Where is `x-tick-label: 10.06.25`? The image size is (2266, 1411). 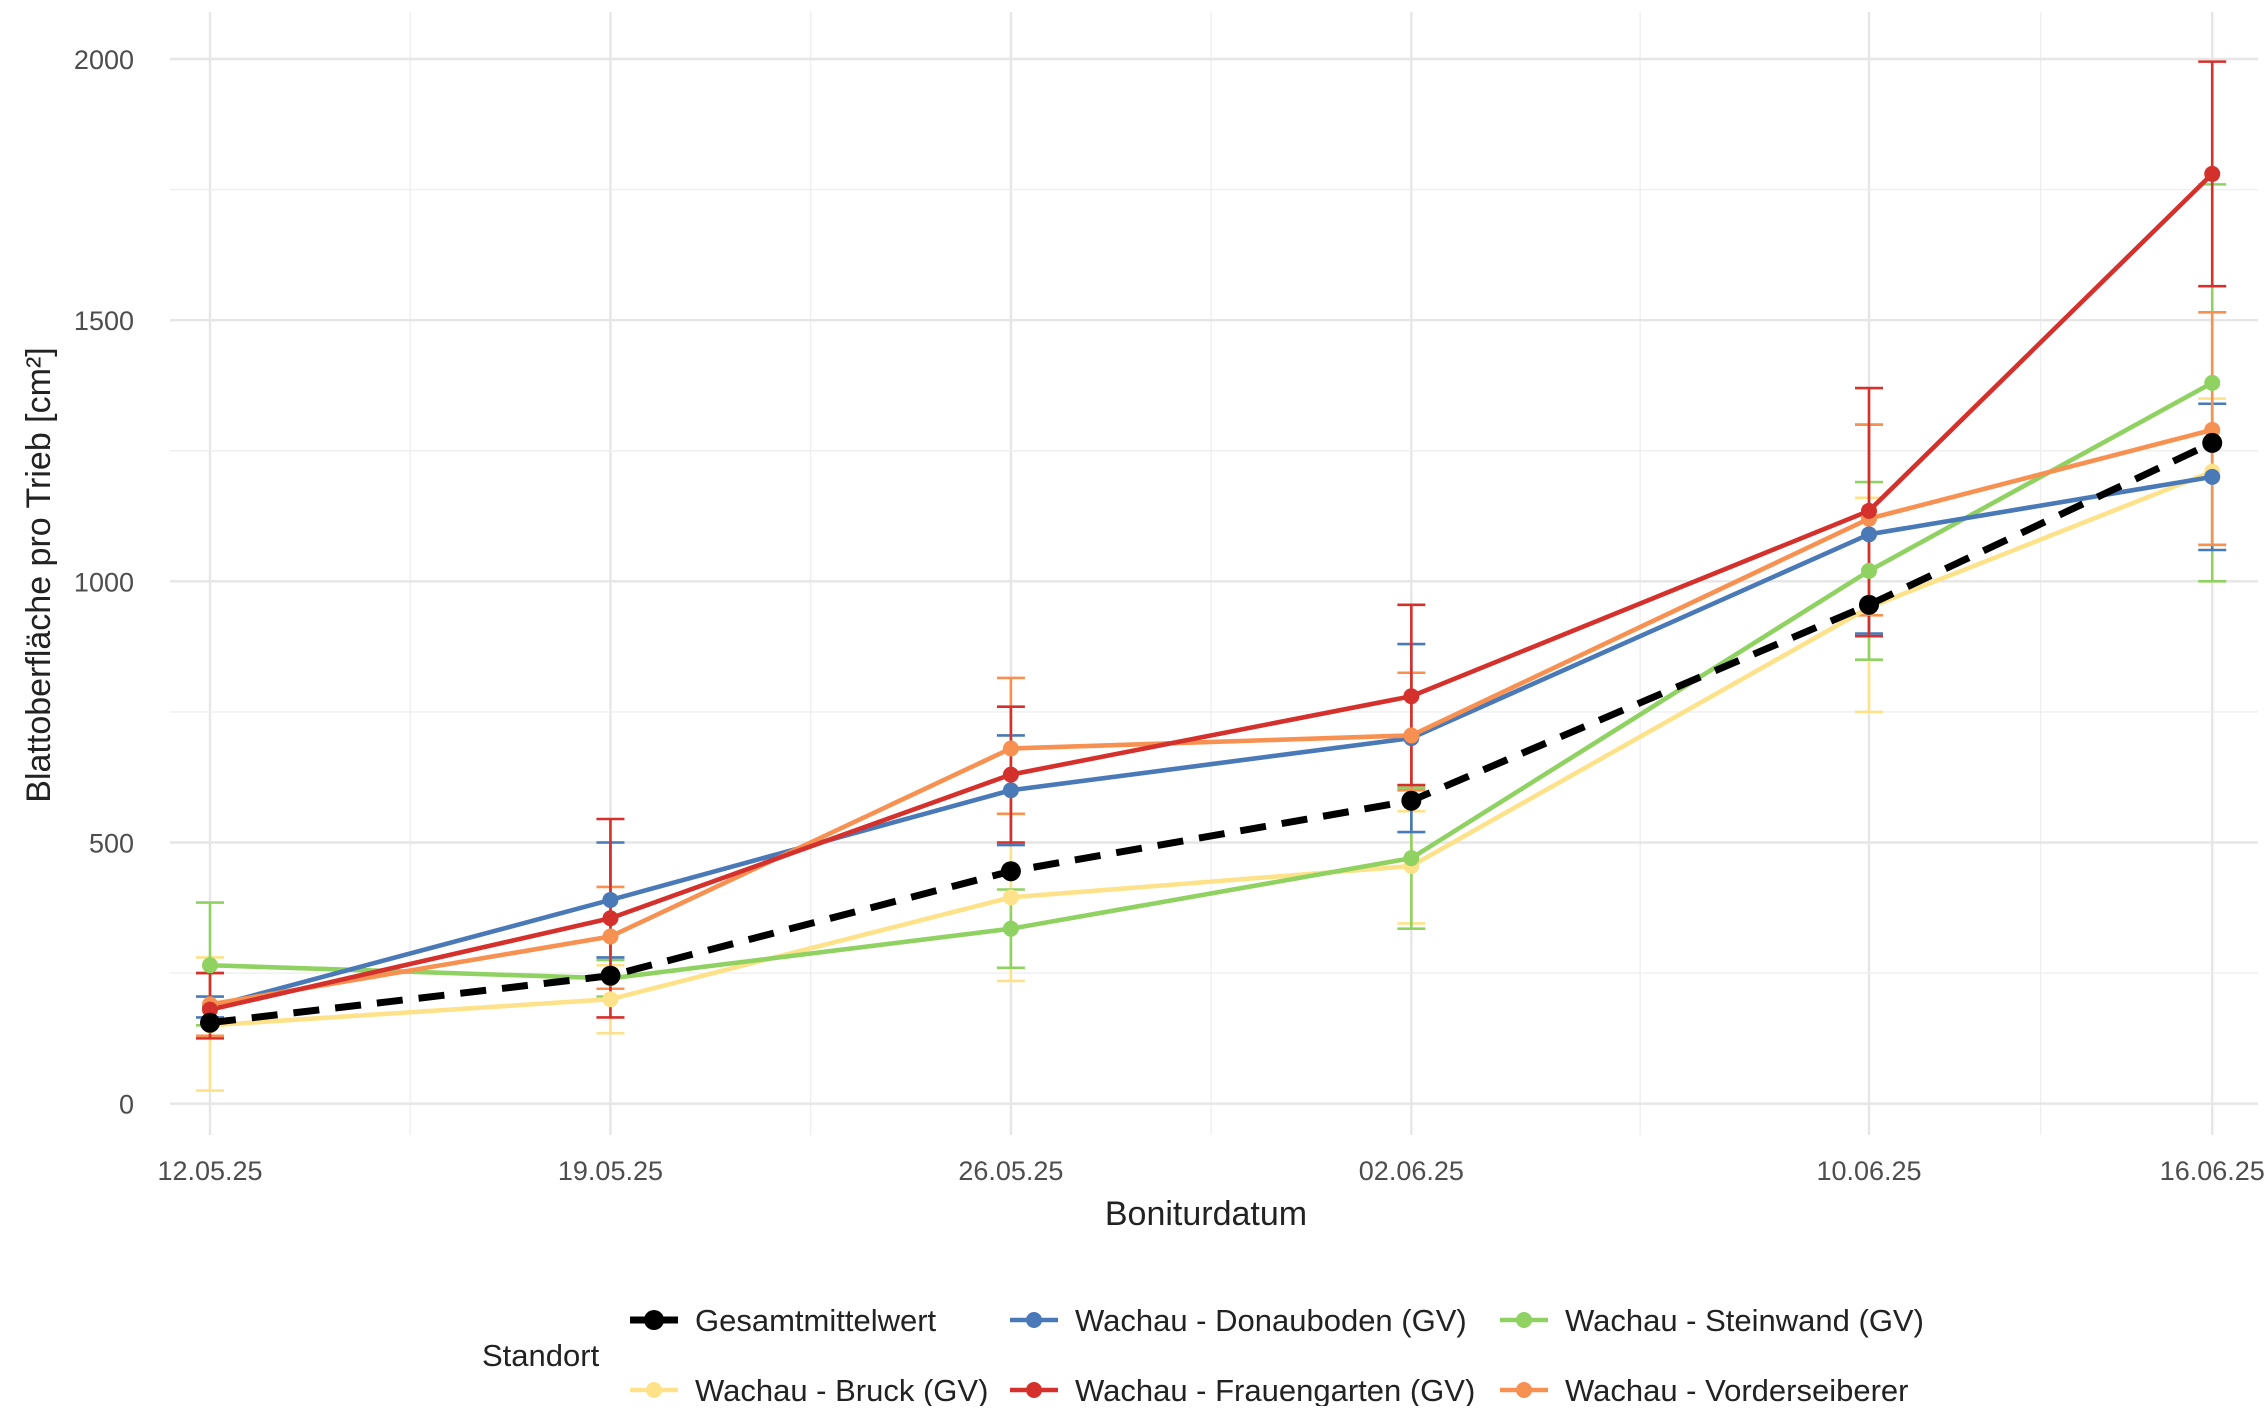 x-tick-label: 10.06.25 is located at coordinates (1868, 1171).